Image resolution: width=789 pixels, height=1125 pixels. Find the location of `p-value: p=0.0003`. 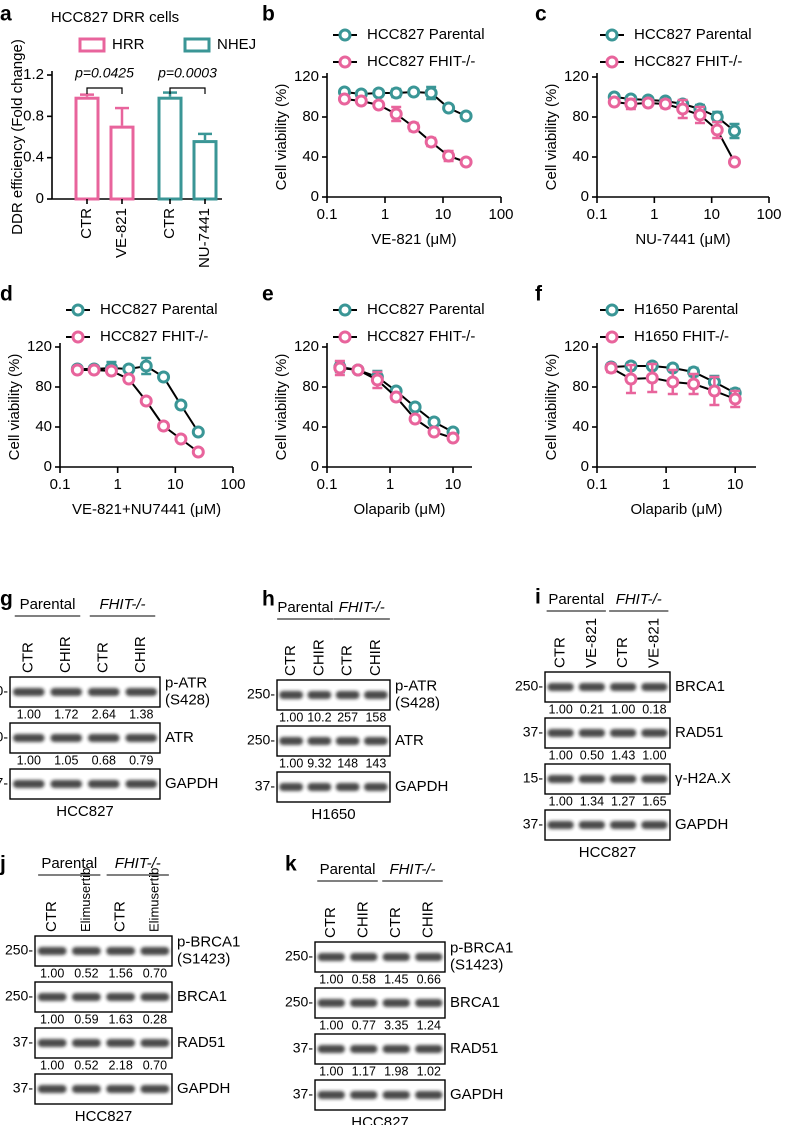

p-value: p=0.0003 is located at coordinates (187, 73).